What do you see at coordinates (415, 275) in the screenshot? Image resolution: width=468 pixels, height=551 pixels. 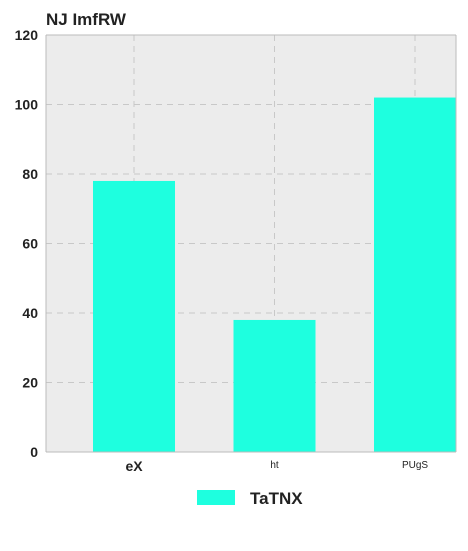 I see `bar-PUgS` at bounding box center [415, 275].